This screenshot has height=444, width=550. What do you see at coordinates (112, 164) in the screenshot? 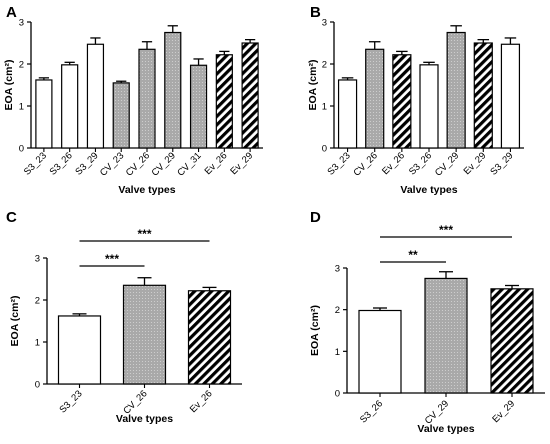
I see `category-label: CV_23` at bounding box center [112, 164].